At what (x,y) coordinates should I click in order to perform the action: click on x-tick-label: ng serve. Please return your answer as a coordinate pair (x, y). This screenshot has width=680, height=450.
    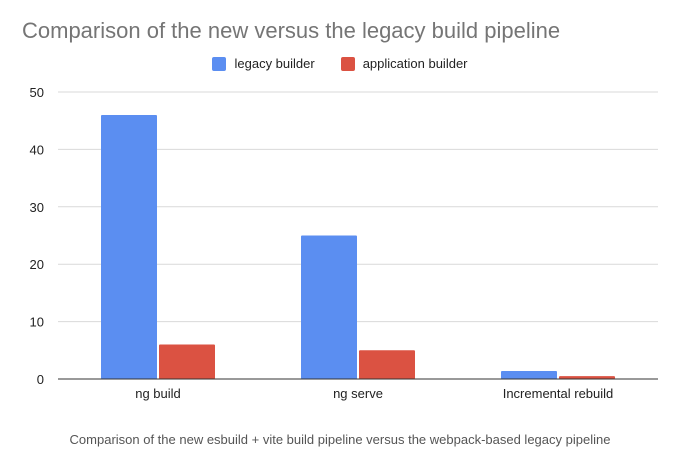
    Looking at the image, I should click on (358, 393).